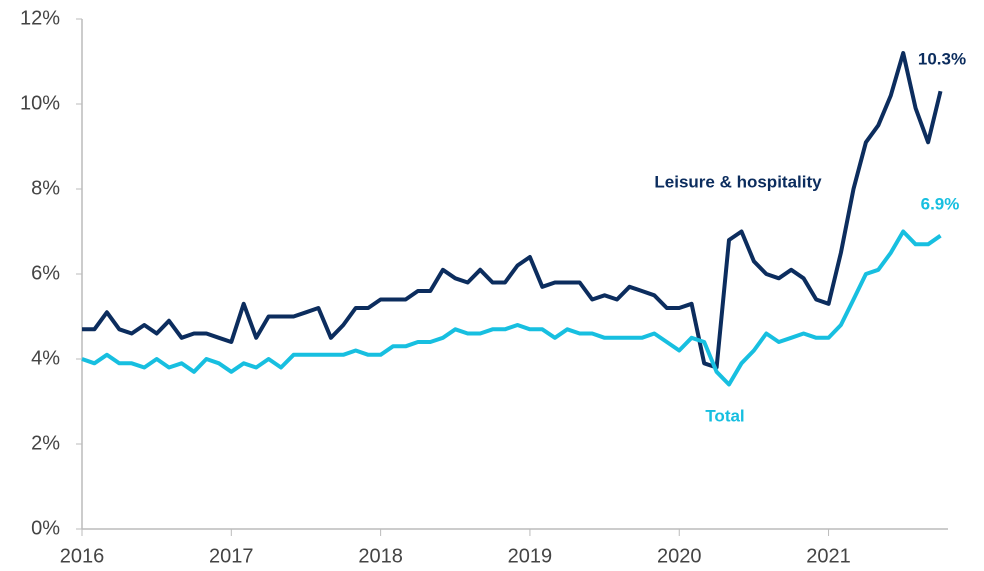 This screenshot has width=984, height=571. What do you see at coordinates (45, 188) in the screenshot?
I see `y-tick-label: 8%` at bounding box center [45, 188].